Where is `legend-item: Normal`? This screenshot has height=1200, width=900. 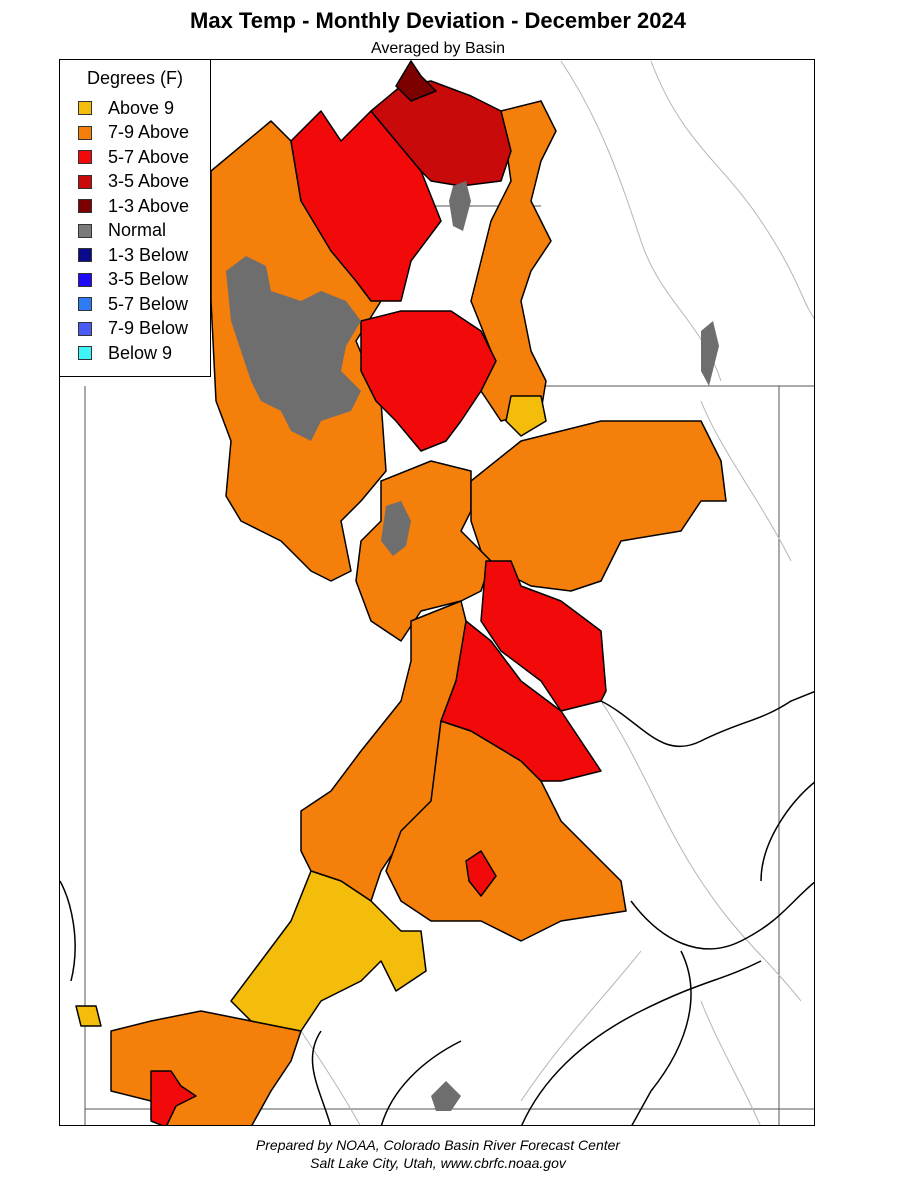 legend-item: Normal is located at coordinates (122, 230).